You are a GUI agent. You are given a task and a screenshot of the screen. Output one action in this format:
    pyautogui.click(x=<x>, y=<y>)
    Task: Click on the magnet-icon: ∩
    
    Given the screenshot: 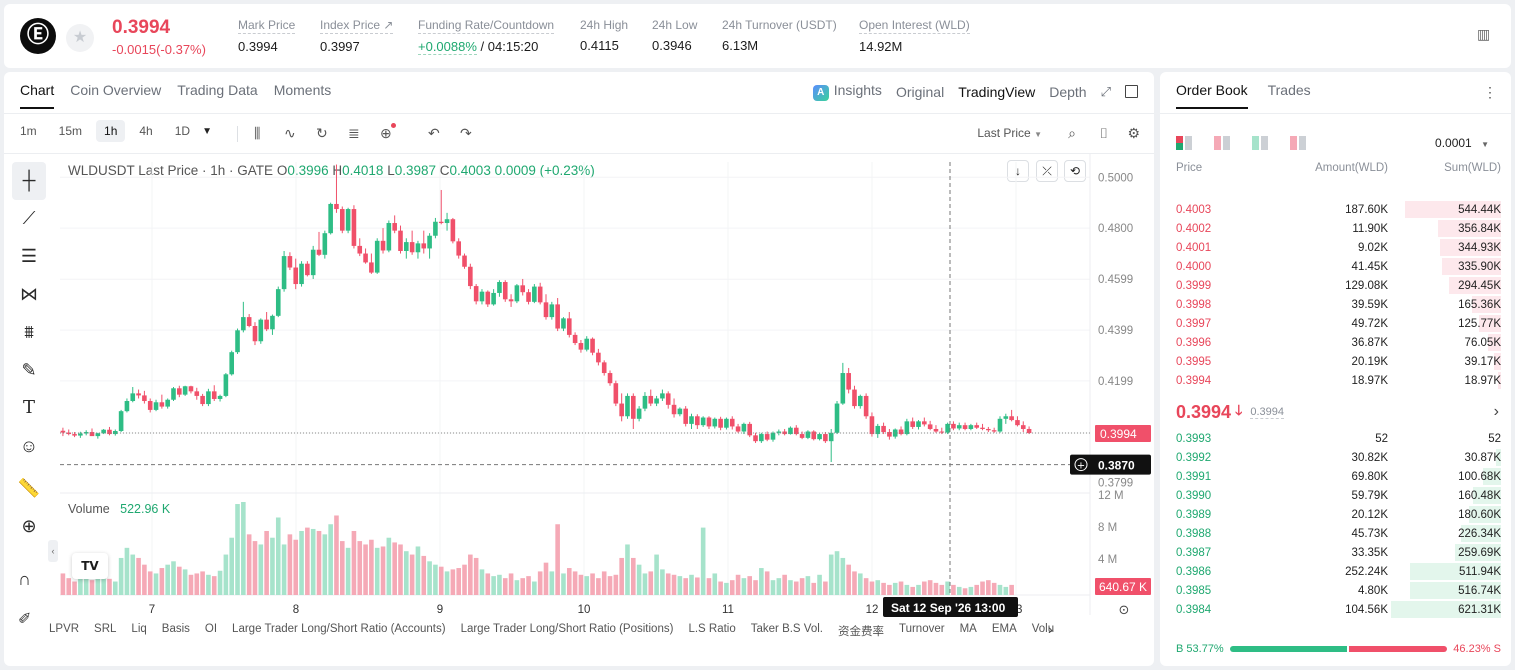 What is the action you would take?
    pyautogui.click(x=24, y=579)
    